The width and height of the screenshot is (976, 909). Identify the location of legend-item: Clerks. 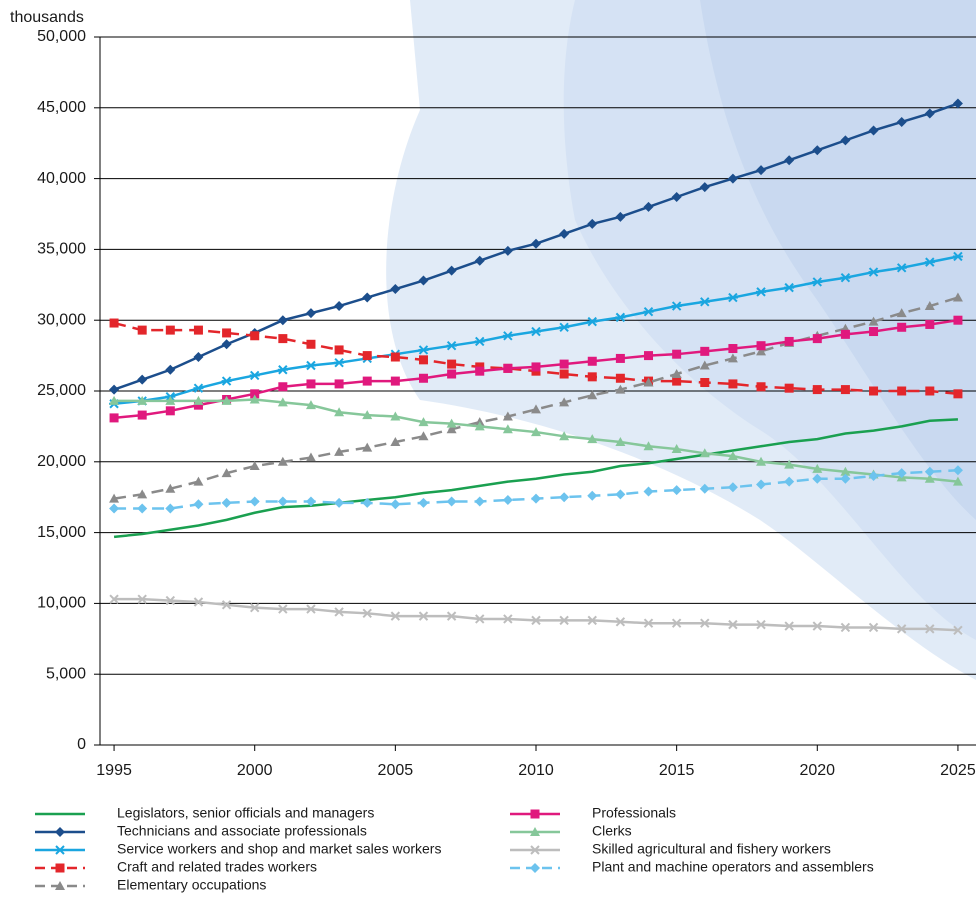
(571, 831).